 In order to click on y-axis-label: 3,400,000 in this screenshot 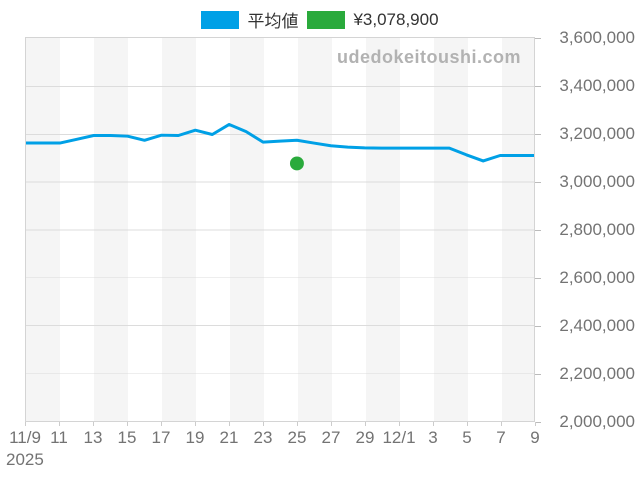, I will do `click(597, 85)`.